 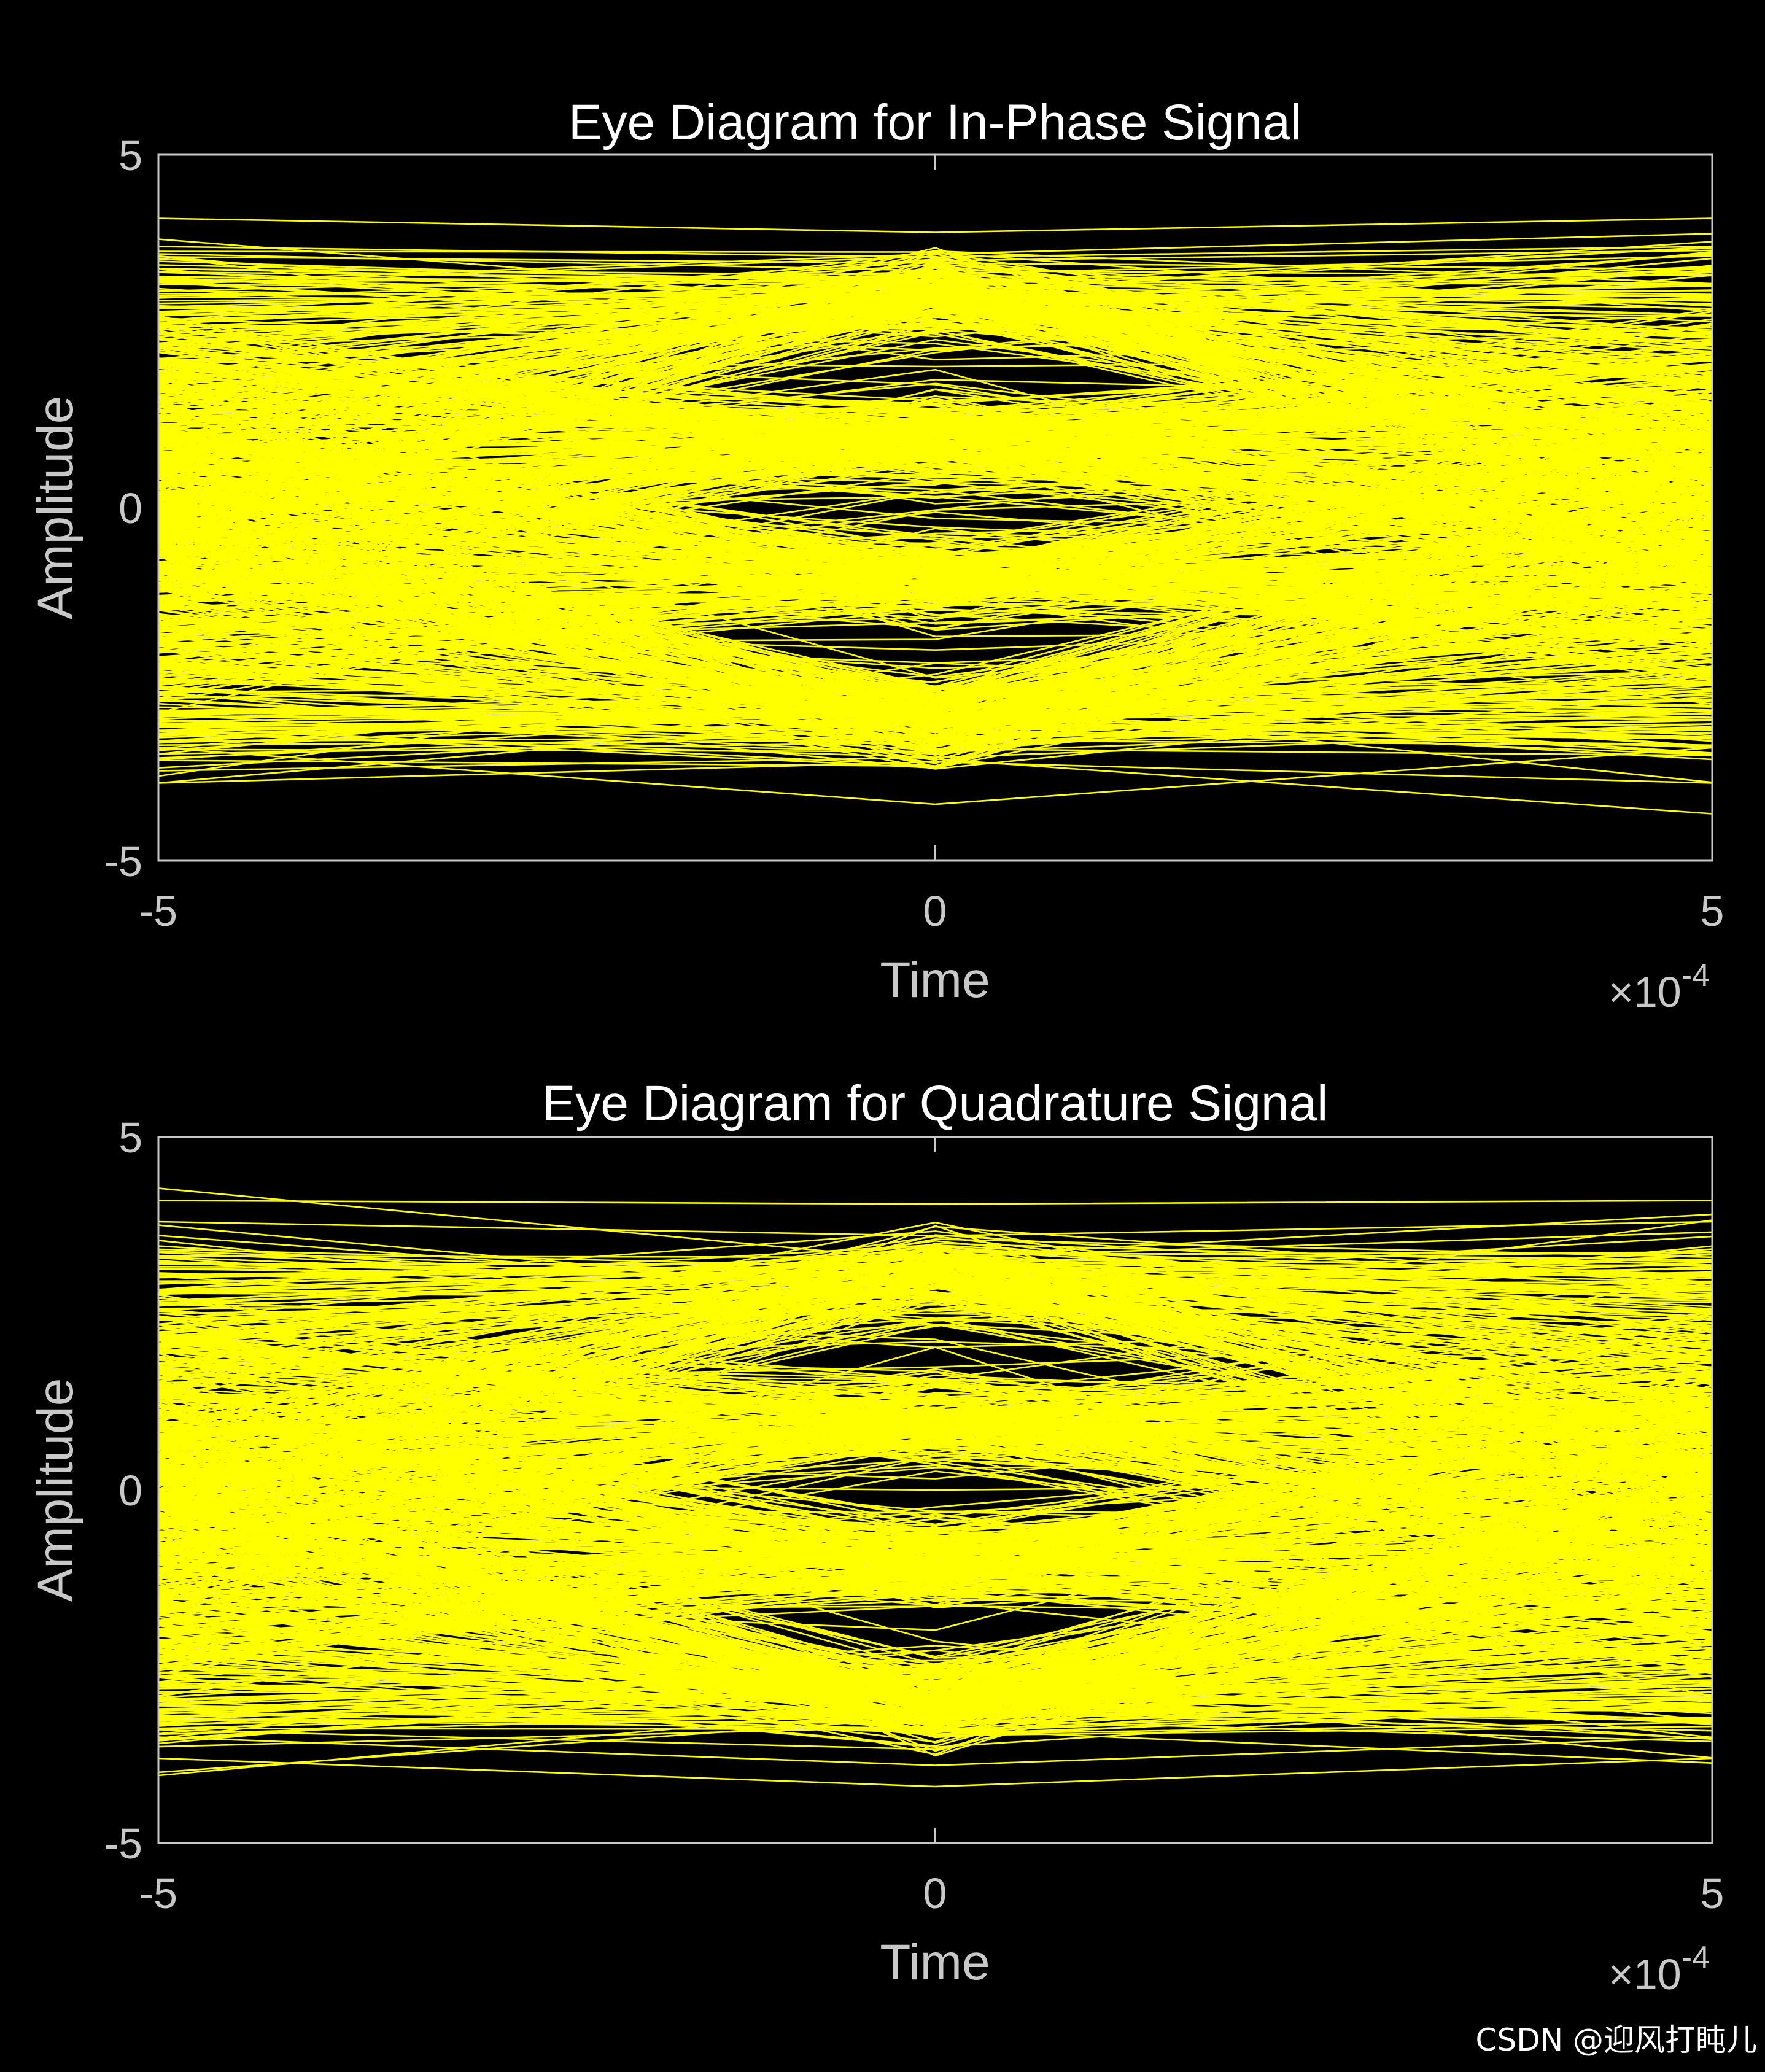 What do you see at coordinates (130, 508) in the screenshot?
I see `y-tick-label: 0` at bounding box center [130, 508].